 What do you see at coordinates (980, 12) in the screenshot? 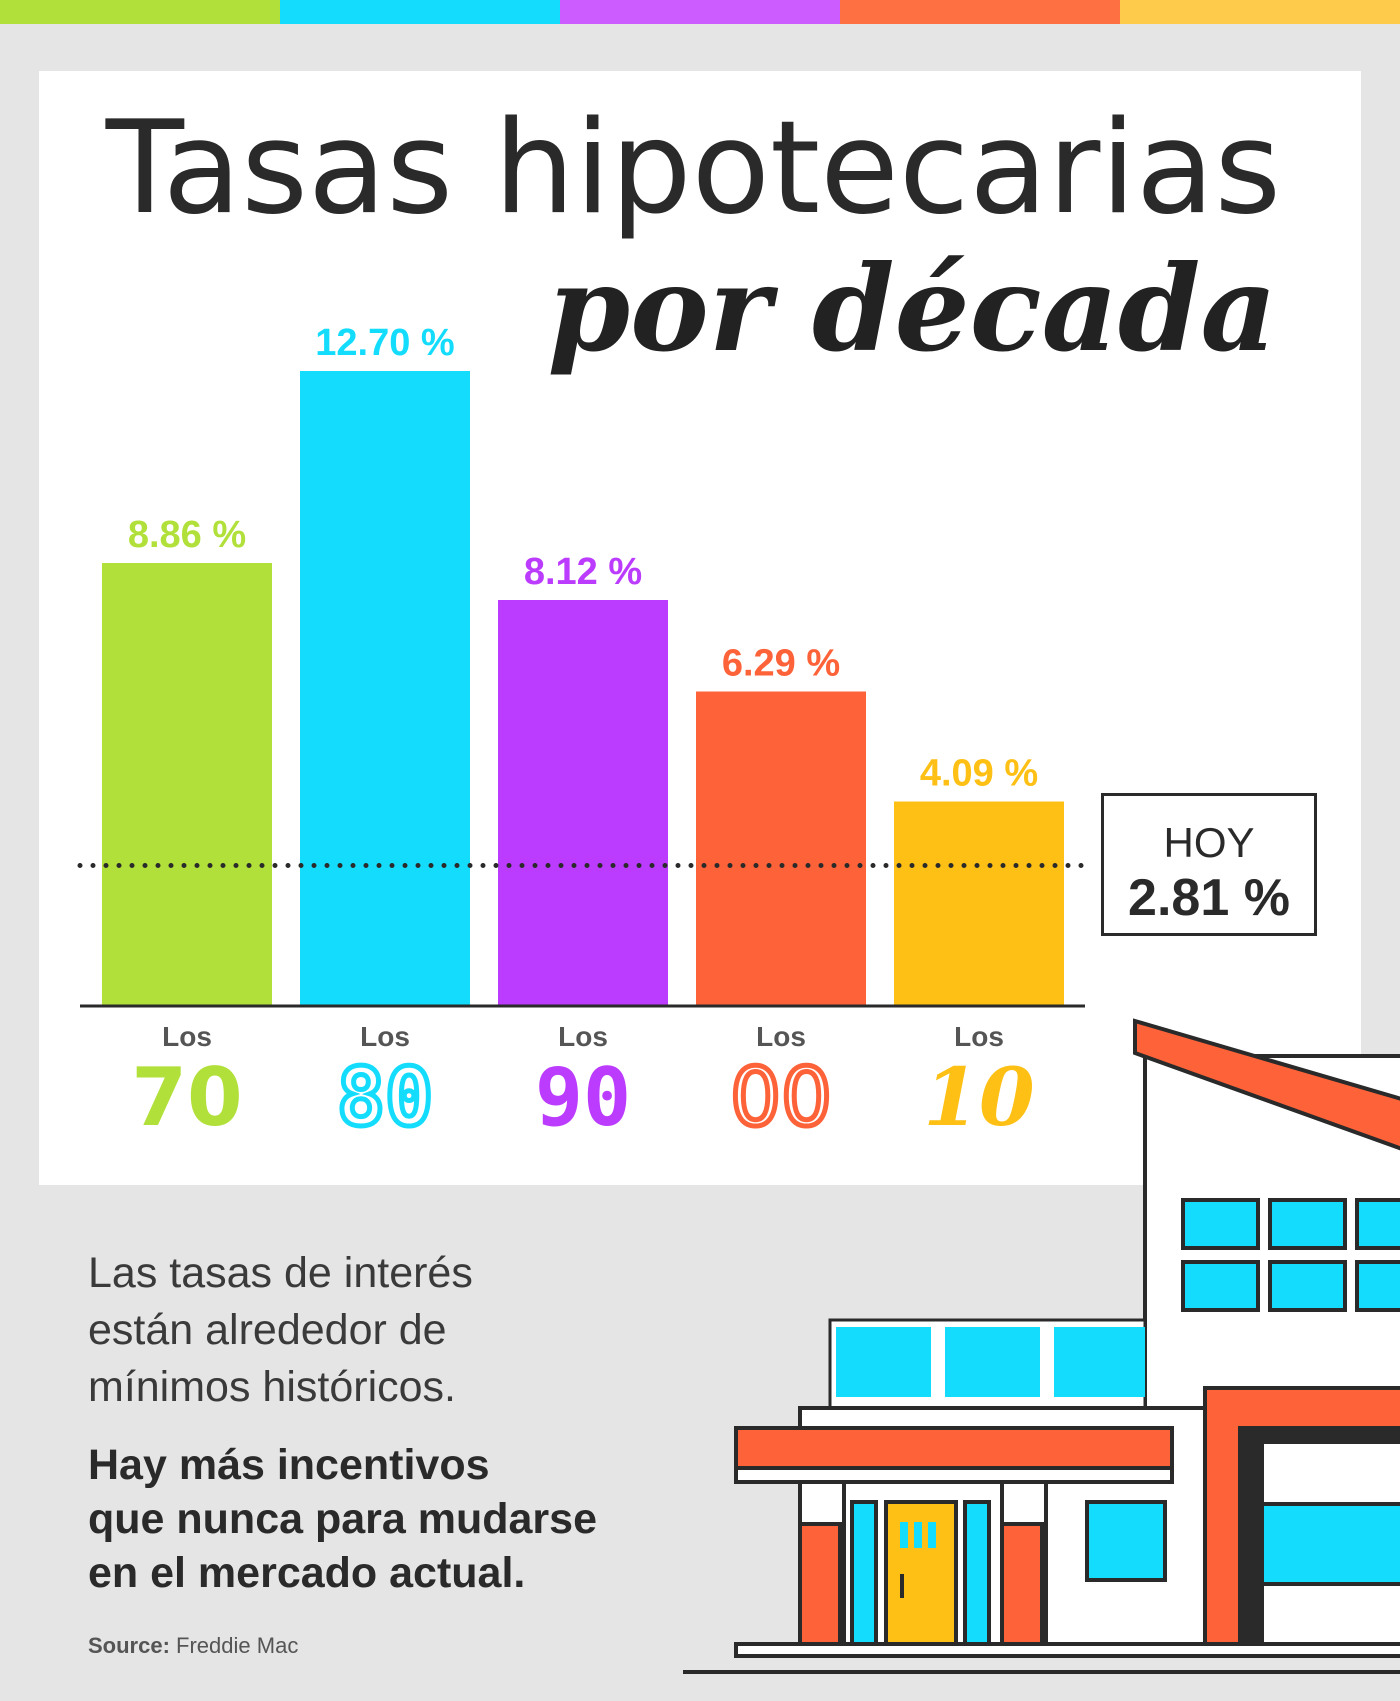
I see `stripe-orange` at bounding box center [980, 12].